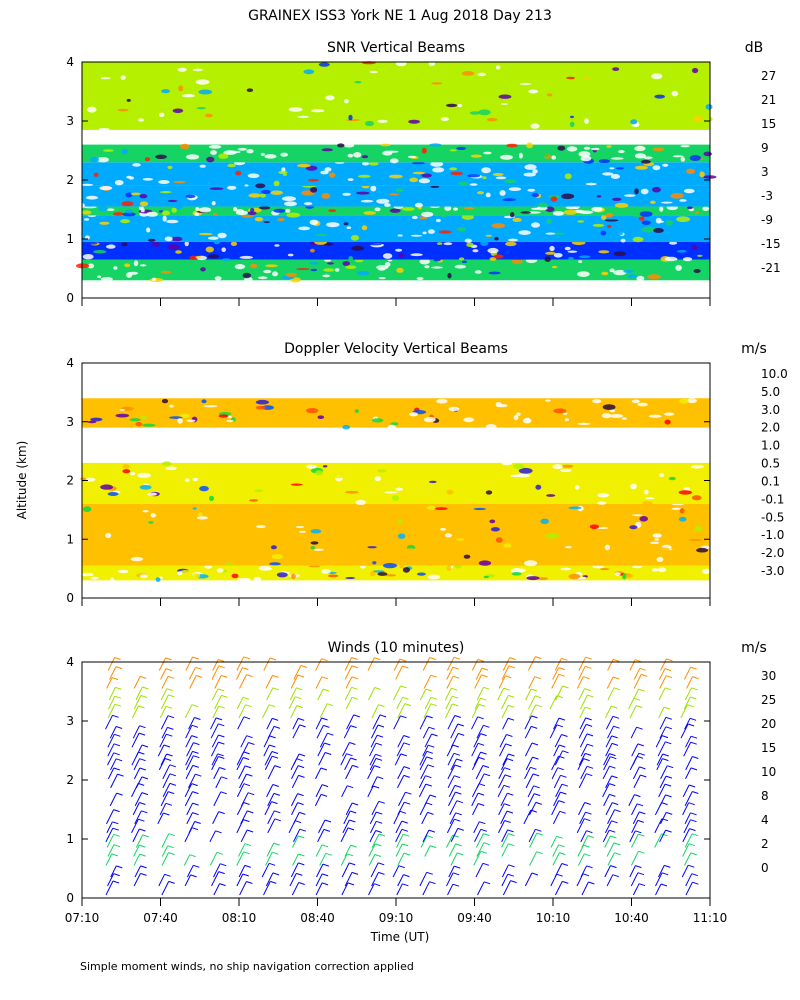 Image resolution: width=800 pixels, height=1000 pixels. Describe the element at coordinates (754, 48) in the screenshot. I see `colorbar-unit: dB` at that location.